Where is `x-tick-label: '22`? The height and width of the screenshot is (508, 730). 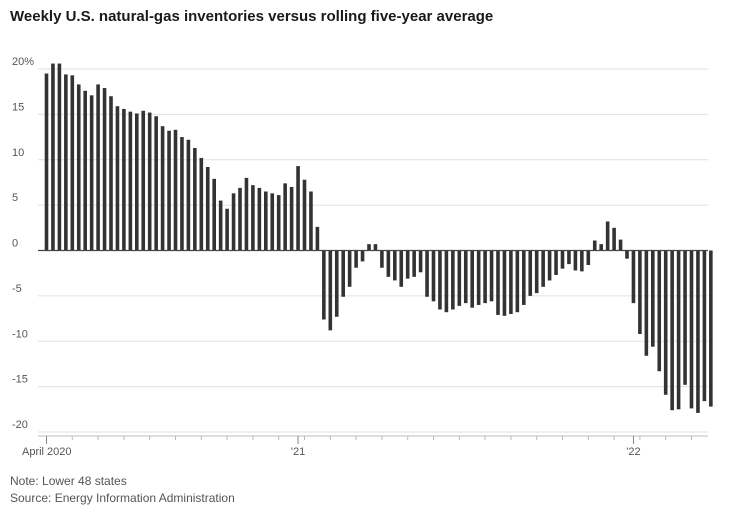
x-tick-label: '22 is located at coordinates (633, 452).